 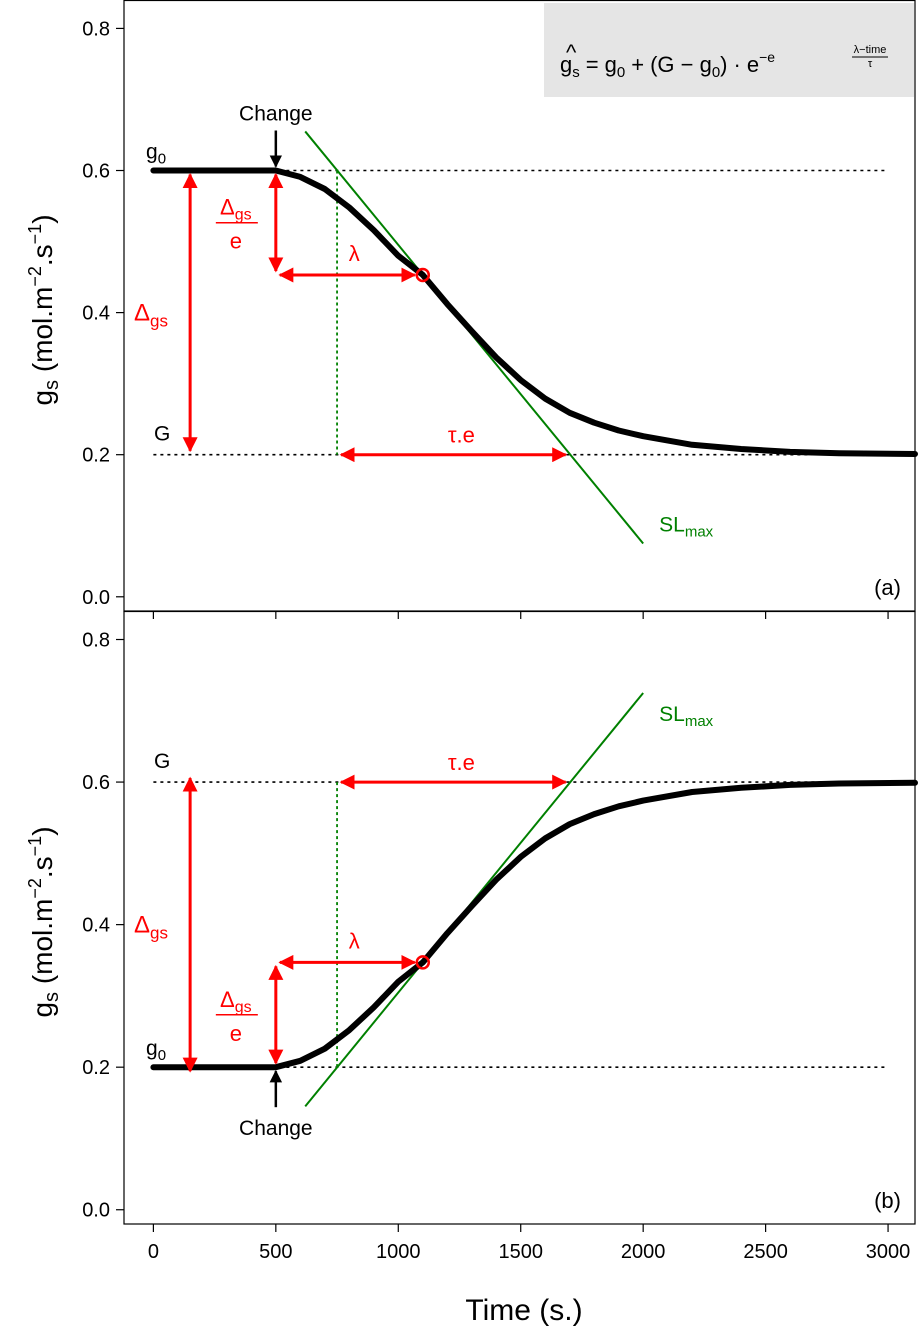 I want to click on x-tick-label: 2000, so click(x=643, y=1252).